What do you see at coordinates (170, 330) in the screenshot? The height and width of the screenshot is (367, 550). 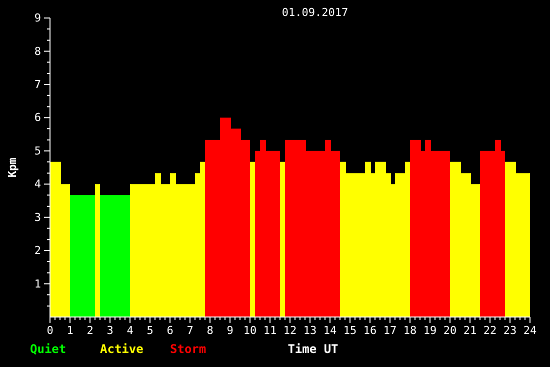 I see `x-tick-label: 6` at bounding box center [170, 330].